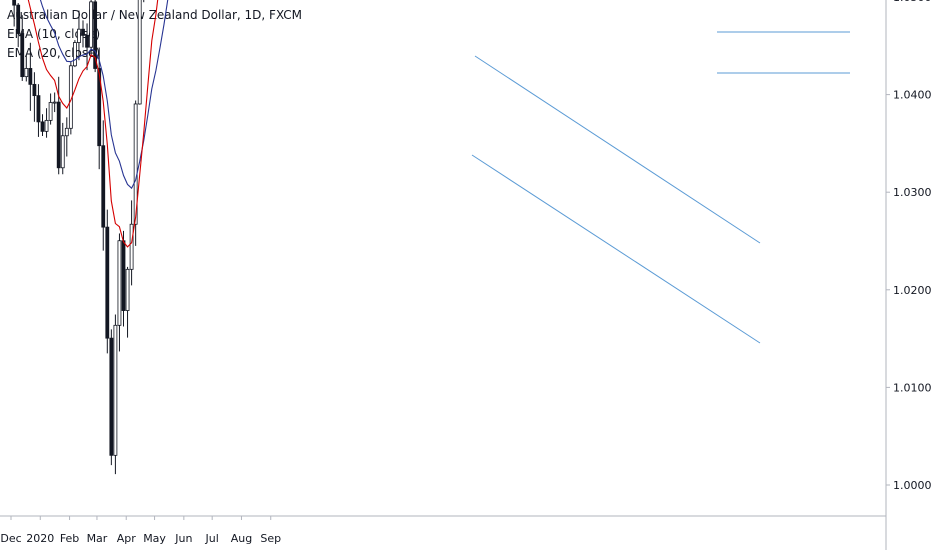 Image resolution: width=932 pixels, height=550 pixels. What do you see at coordinates (10, 538) in the screenshot?
I see `x-tick-label: Dec` at bounding box center [10, 538].